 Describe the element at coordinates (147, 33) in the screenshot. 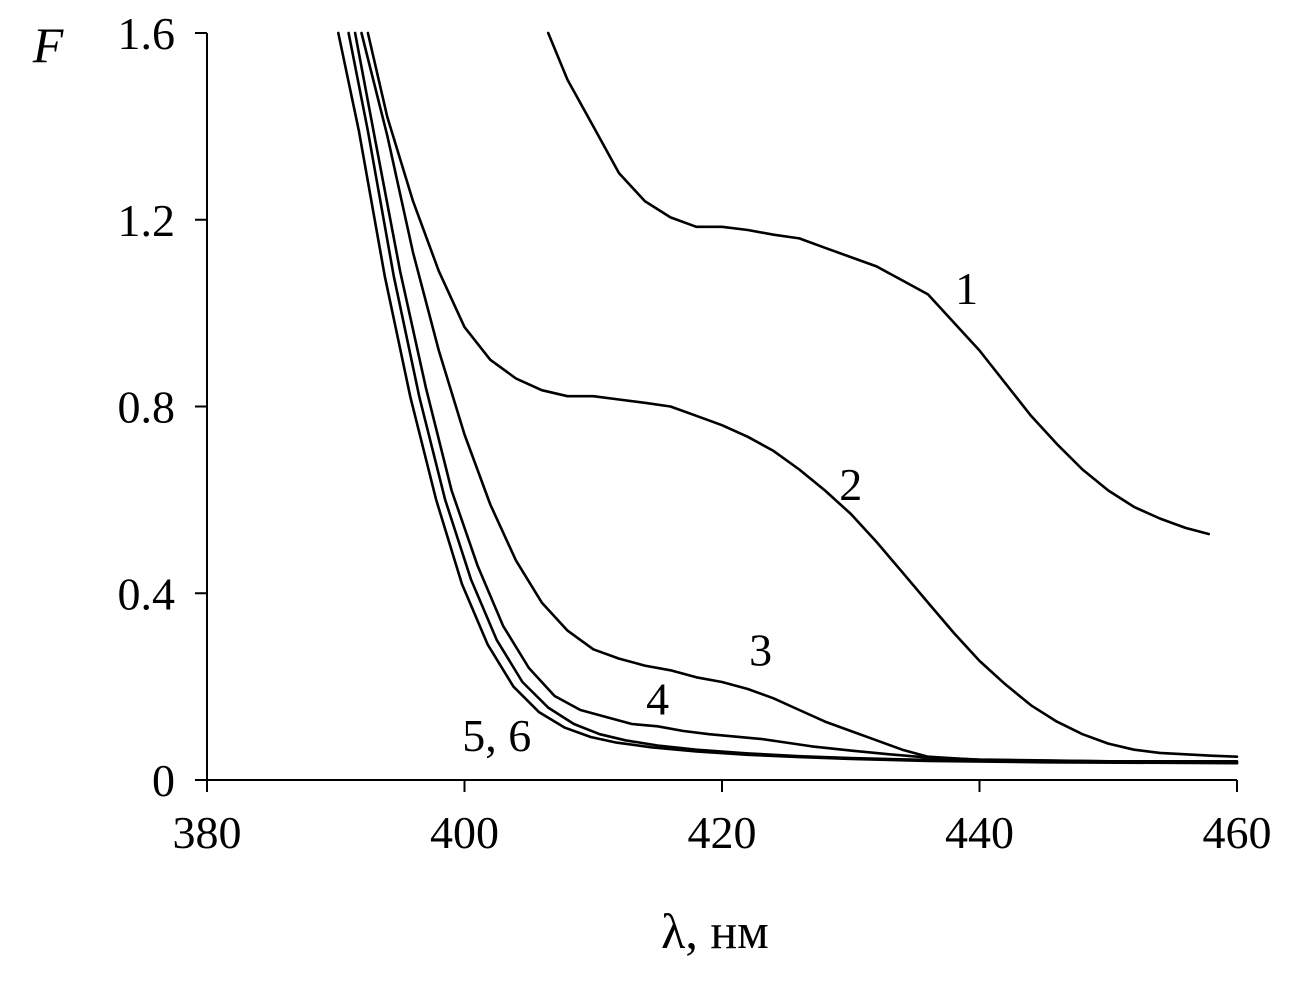

I see `y-tick-label: 1.6` at that location.